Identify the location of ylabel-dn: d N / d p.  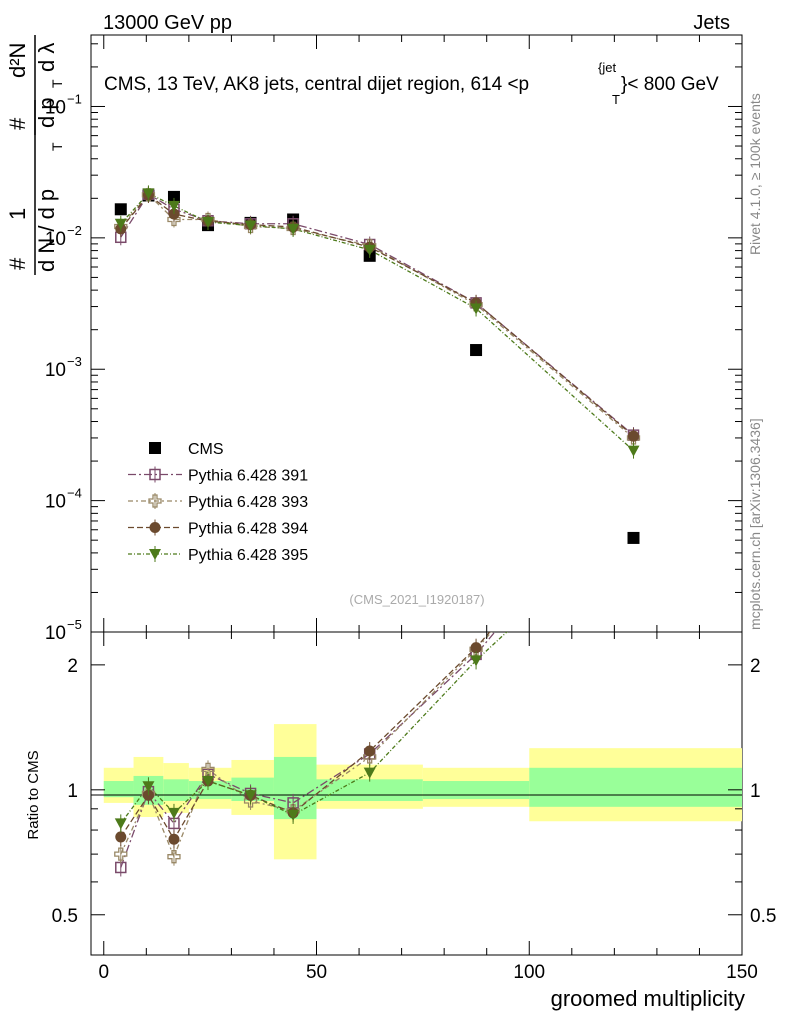
(46, 230).